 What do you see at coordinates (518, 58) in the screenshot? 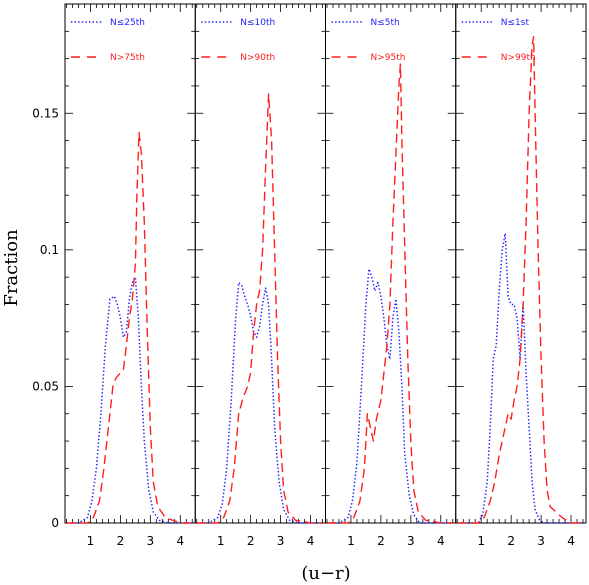
I see `legend-label: N>99th` at bounding box center [518, 58].